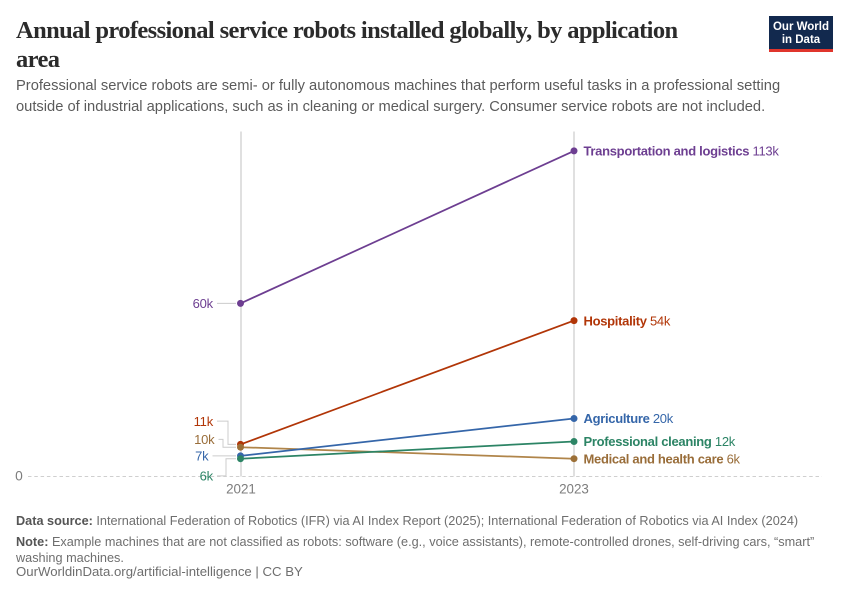 This screenshot has width=850, height=600. What do you see at coordinates (682, 151) in the screenshot?
I see `svg-text:Transportation and logistics 1: Transportation and logistics 113k` at bounding box center [682, 151].